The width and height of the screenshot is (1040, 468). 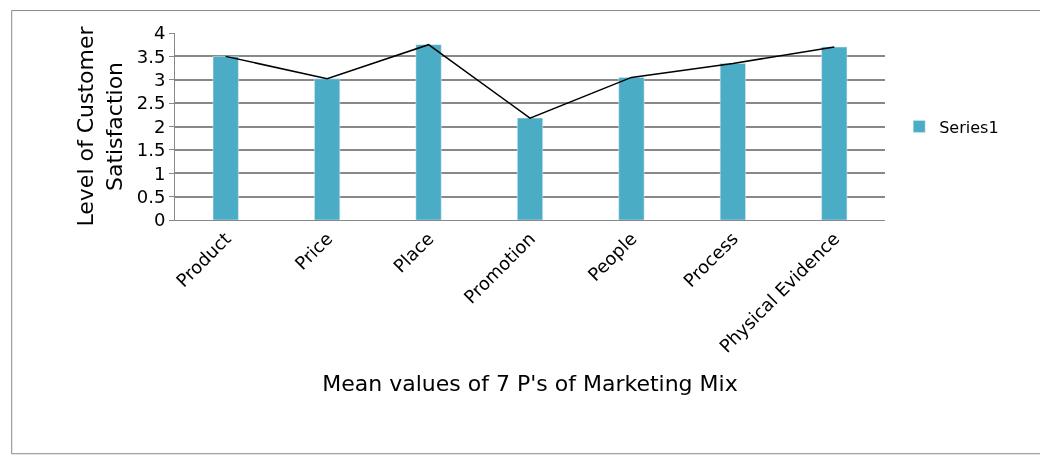 I want to click on y-tick-label: 3, so click(x=159, y=80).